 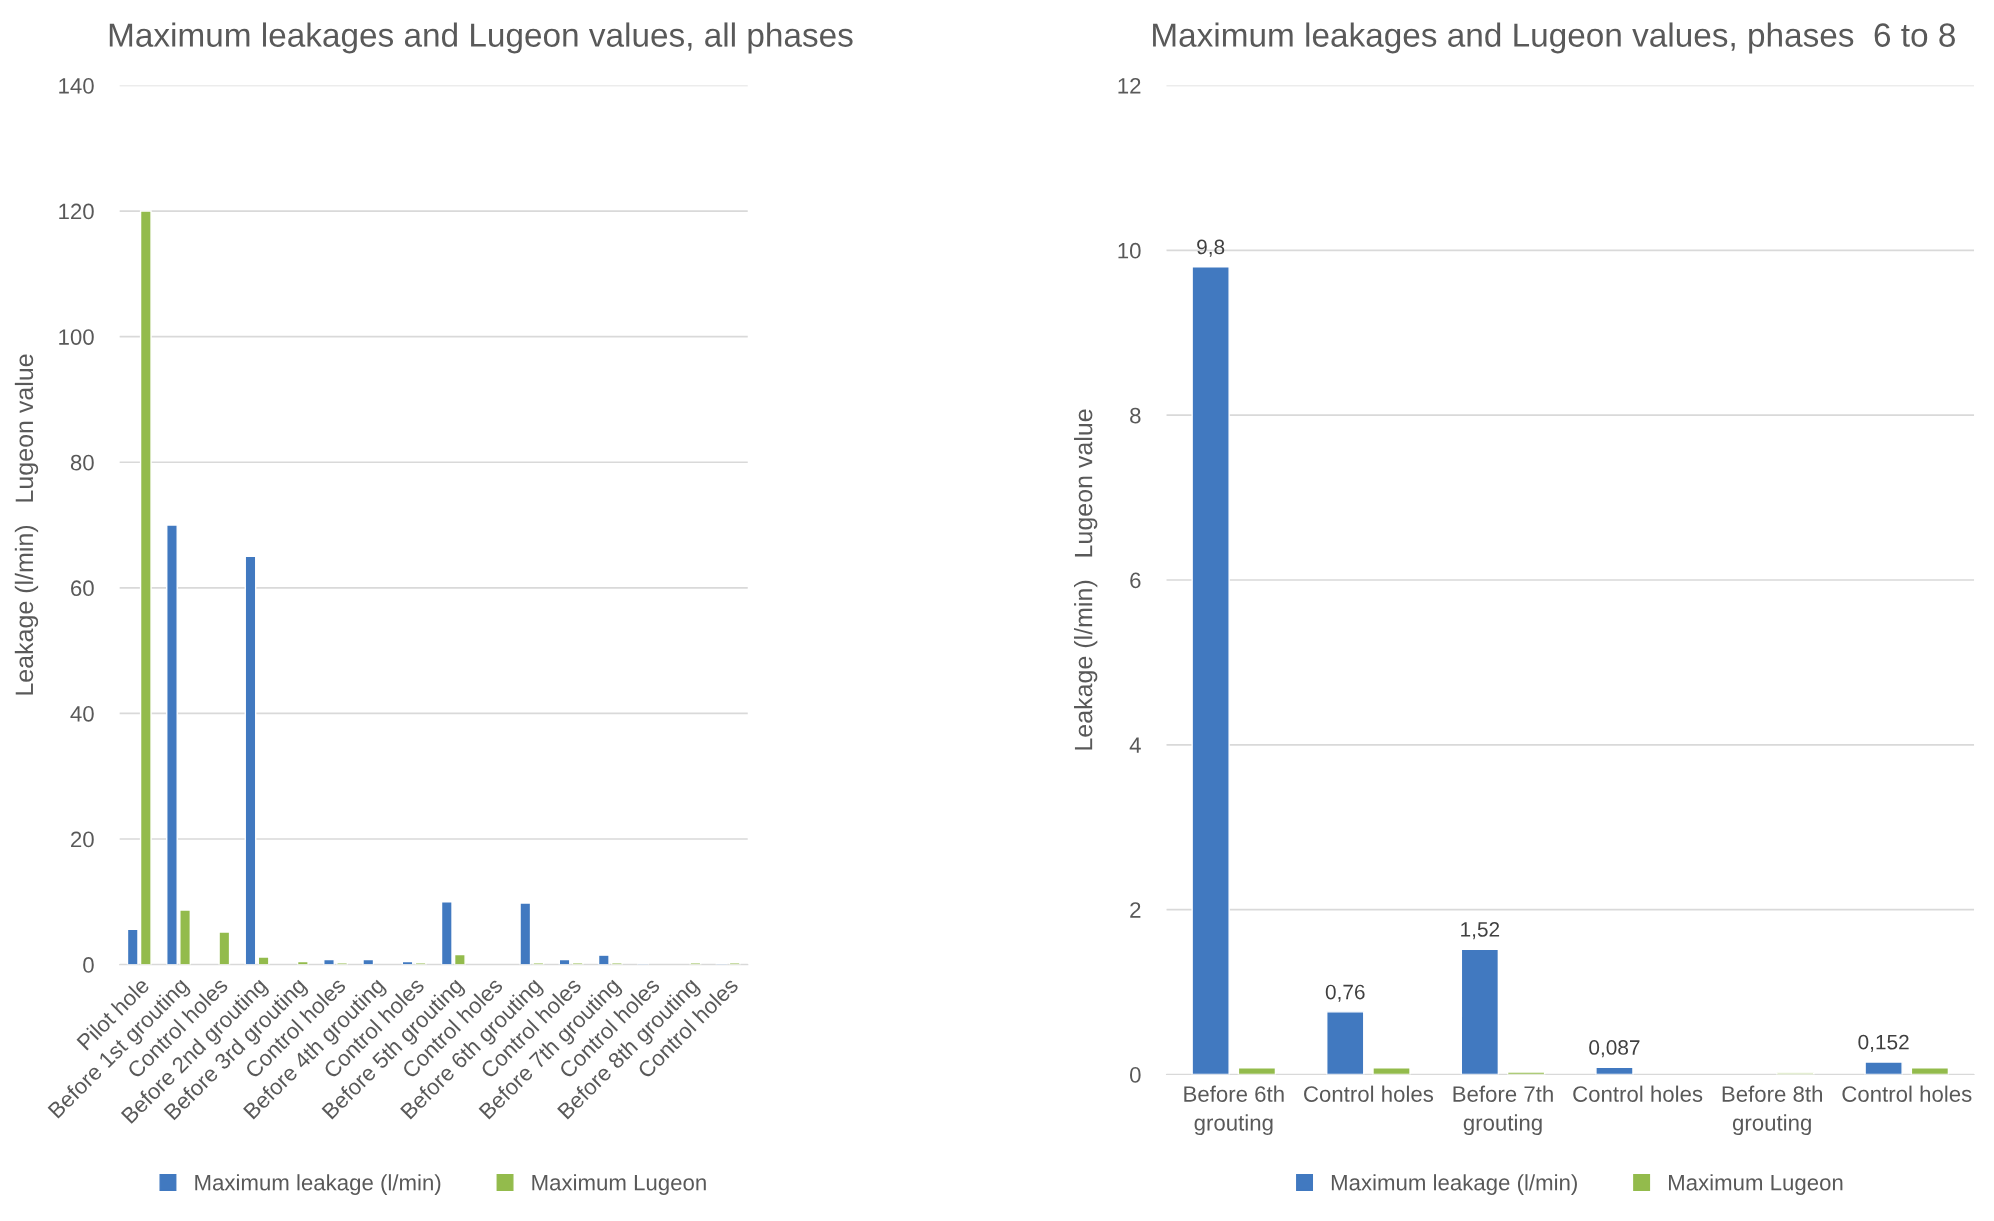 I want to click on x-tick-label: Before 6th grouting, so click(x=1234, y=1110).